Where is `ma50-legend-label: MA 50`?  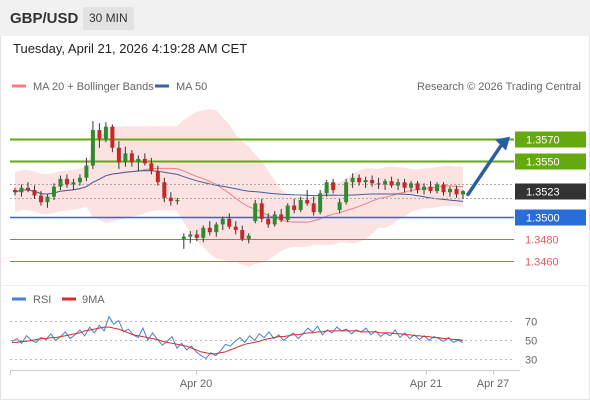
ma50-legend-label: MA 50 is located at coordinates (191, 87).